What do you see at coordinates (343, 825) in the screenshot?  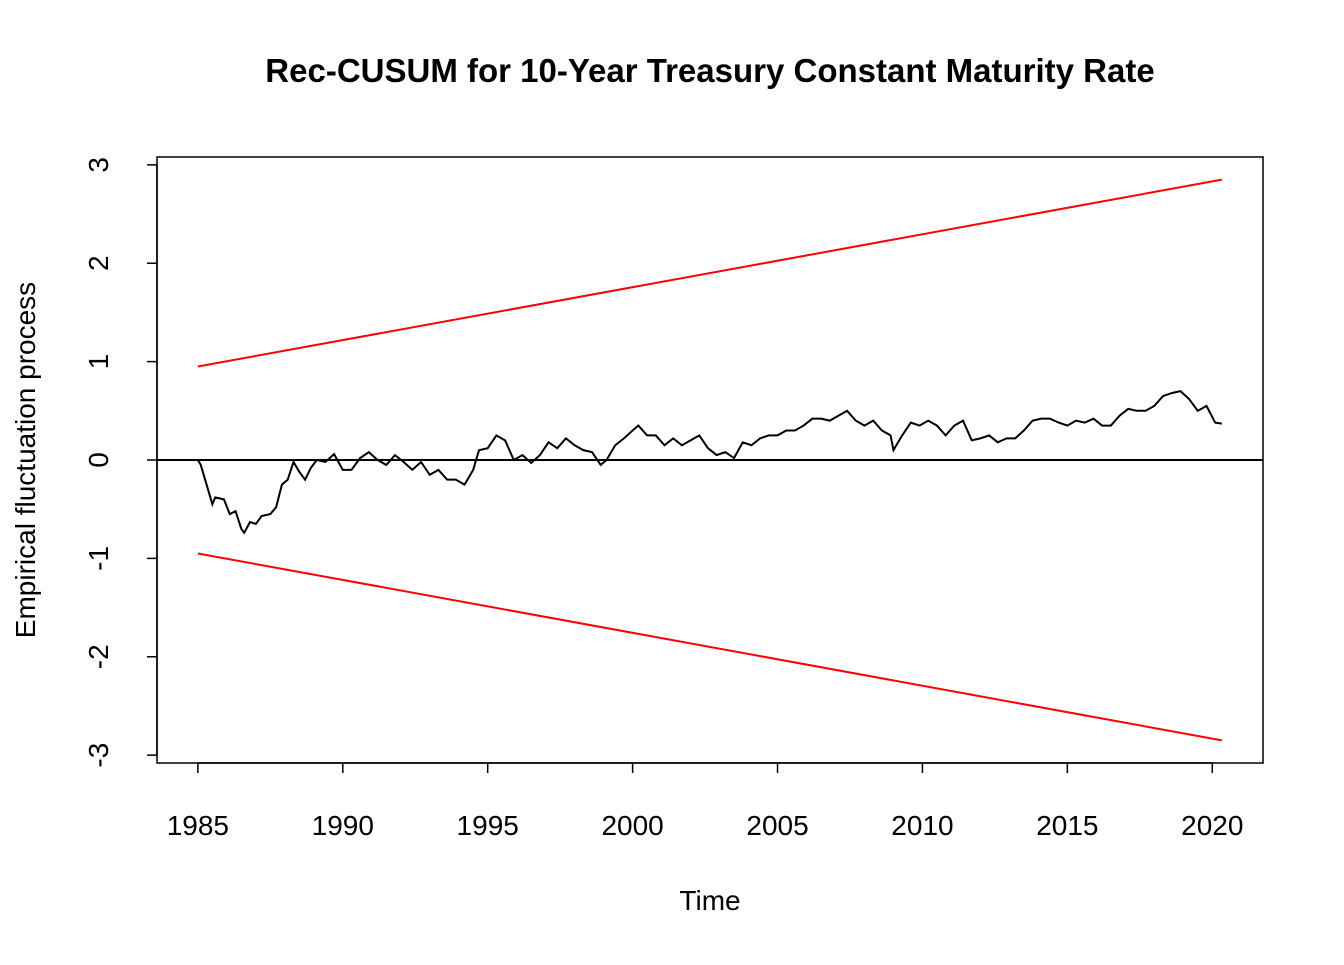 I see `x-tick-label: 1990` at bounding box center [343, 825].